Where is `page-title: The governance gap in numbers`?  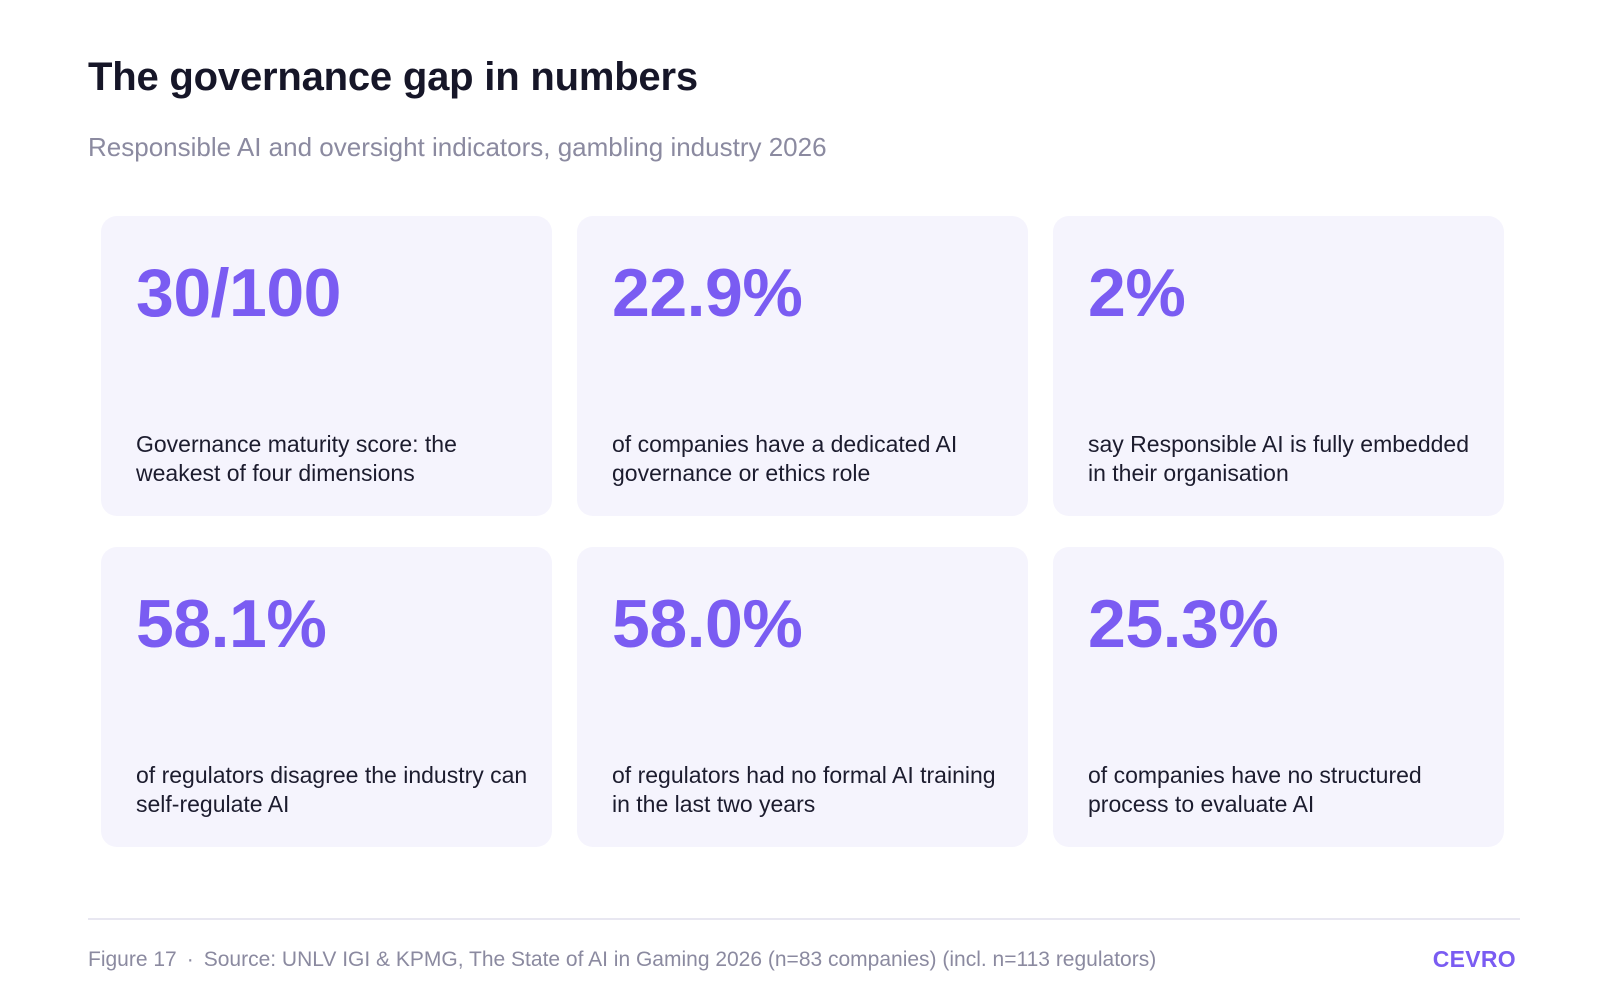 page-title: The governance gap in numbers is located at coordinates (393, 77).